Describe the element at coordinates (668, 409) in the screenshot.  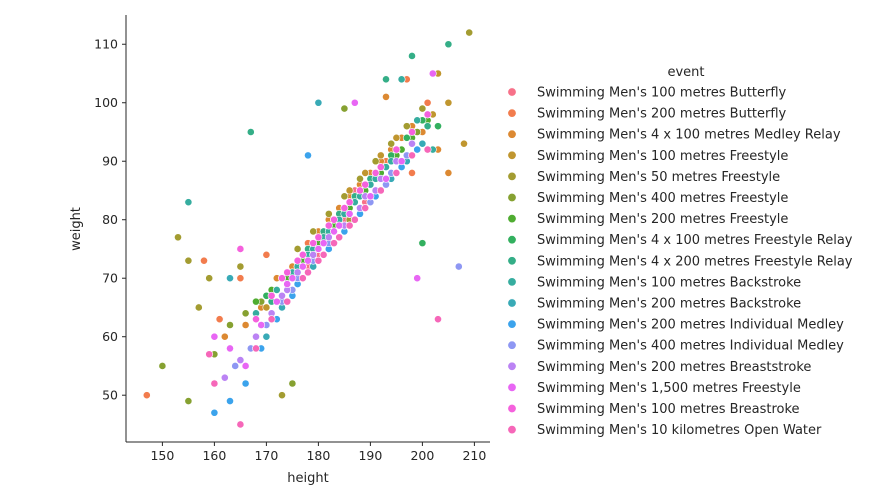
I see `legend-label: Swimming Men's 100 metres Breastroke` at that location.